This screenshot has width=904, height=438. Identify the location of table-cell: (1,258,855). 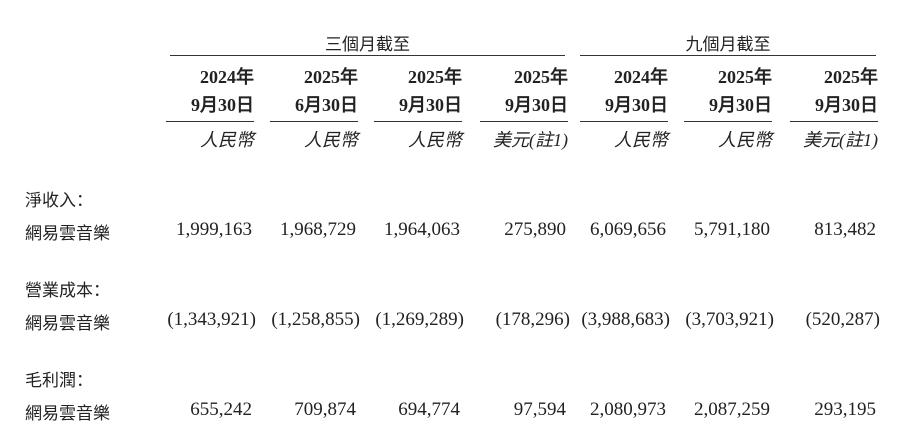
(315, 319).